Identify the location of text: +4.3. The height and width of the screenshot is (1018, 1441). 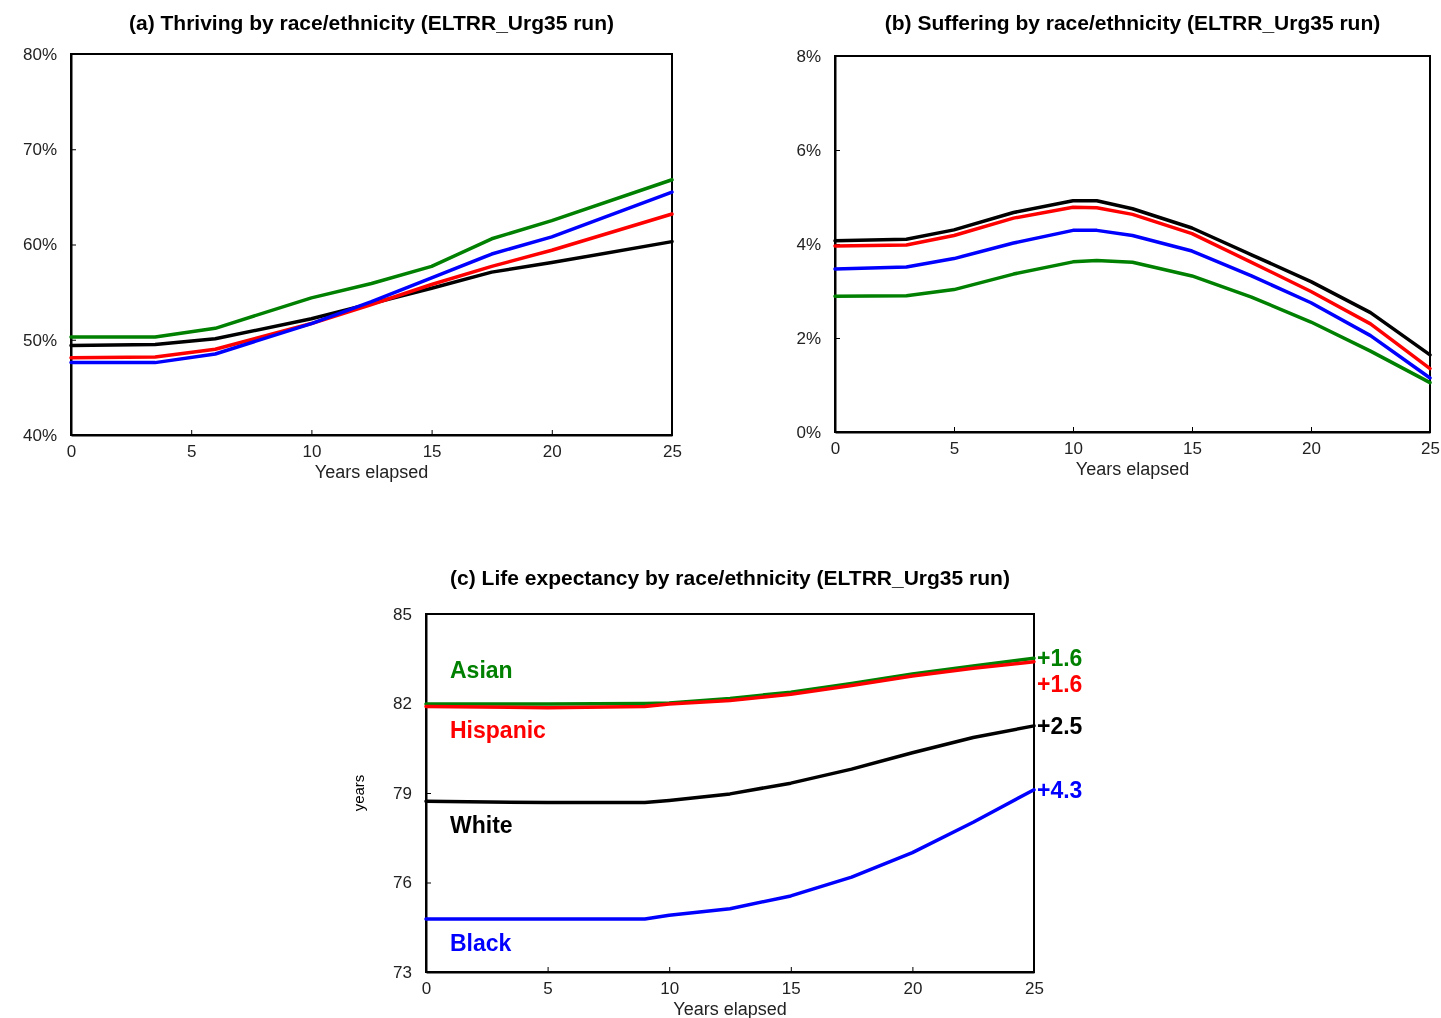
(1060, 789).